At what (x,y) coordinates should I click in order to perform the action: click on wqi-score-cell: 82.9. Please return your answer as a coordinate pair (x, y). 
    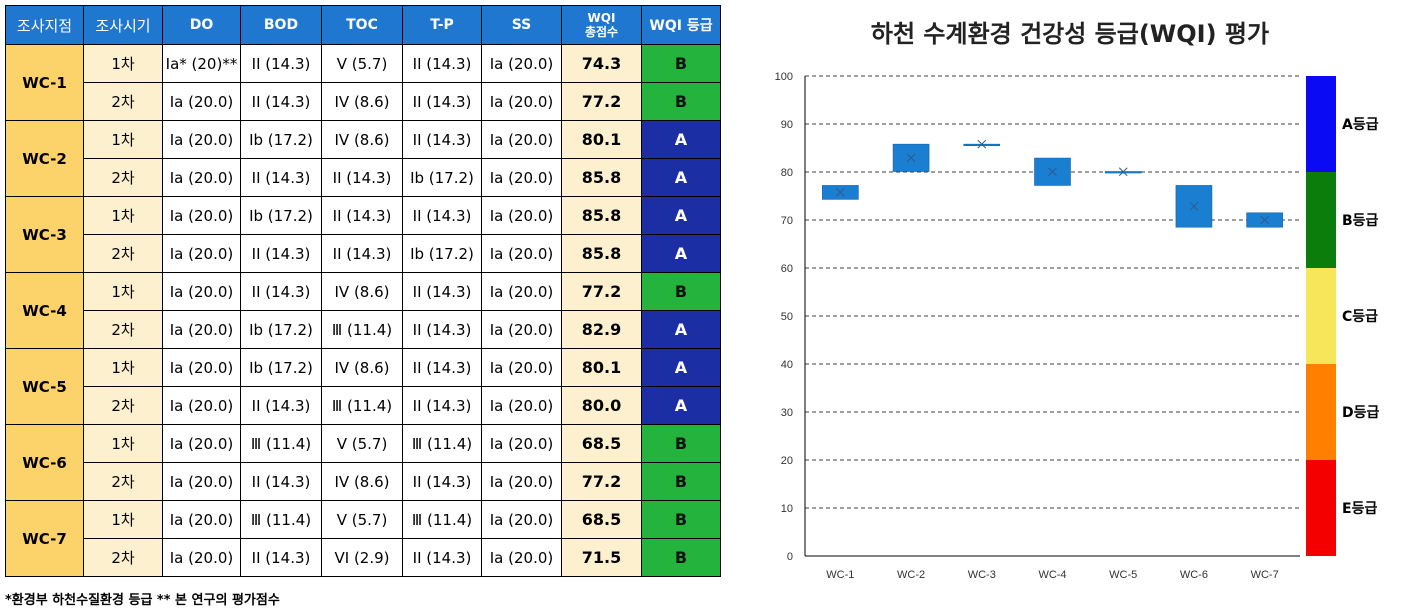
    Looking at the image, I should click on (601, 329).